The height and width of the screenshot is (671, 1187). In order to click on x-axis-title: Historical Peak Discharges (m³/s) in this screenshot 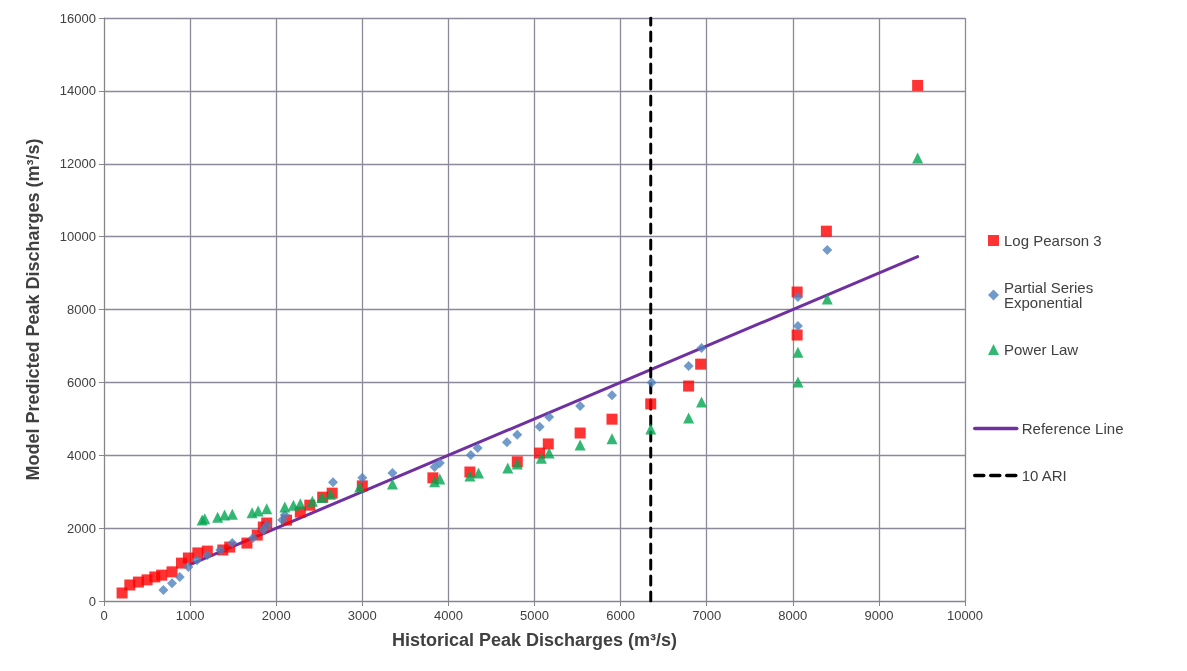, I will do `click(534, 640)`.